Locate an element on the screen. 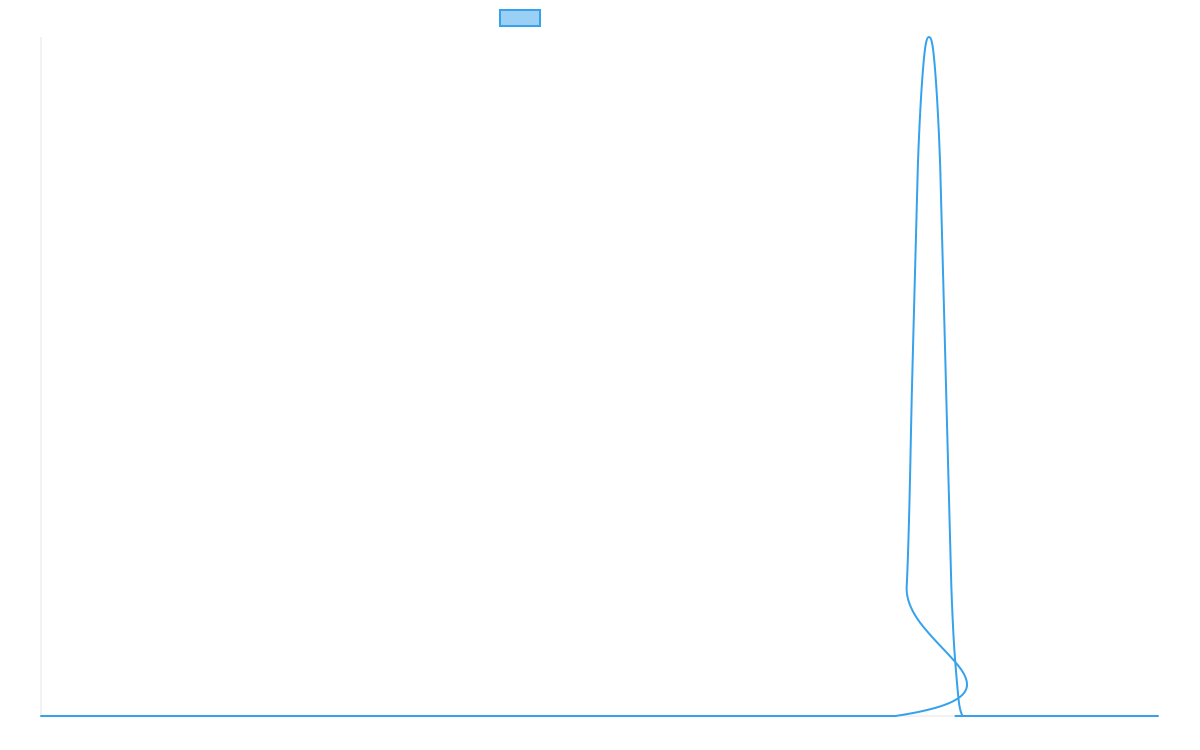  legend is located at coordinates (520, 18).